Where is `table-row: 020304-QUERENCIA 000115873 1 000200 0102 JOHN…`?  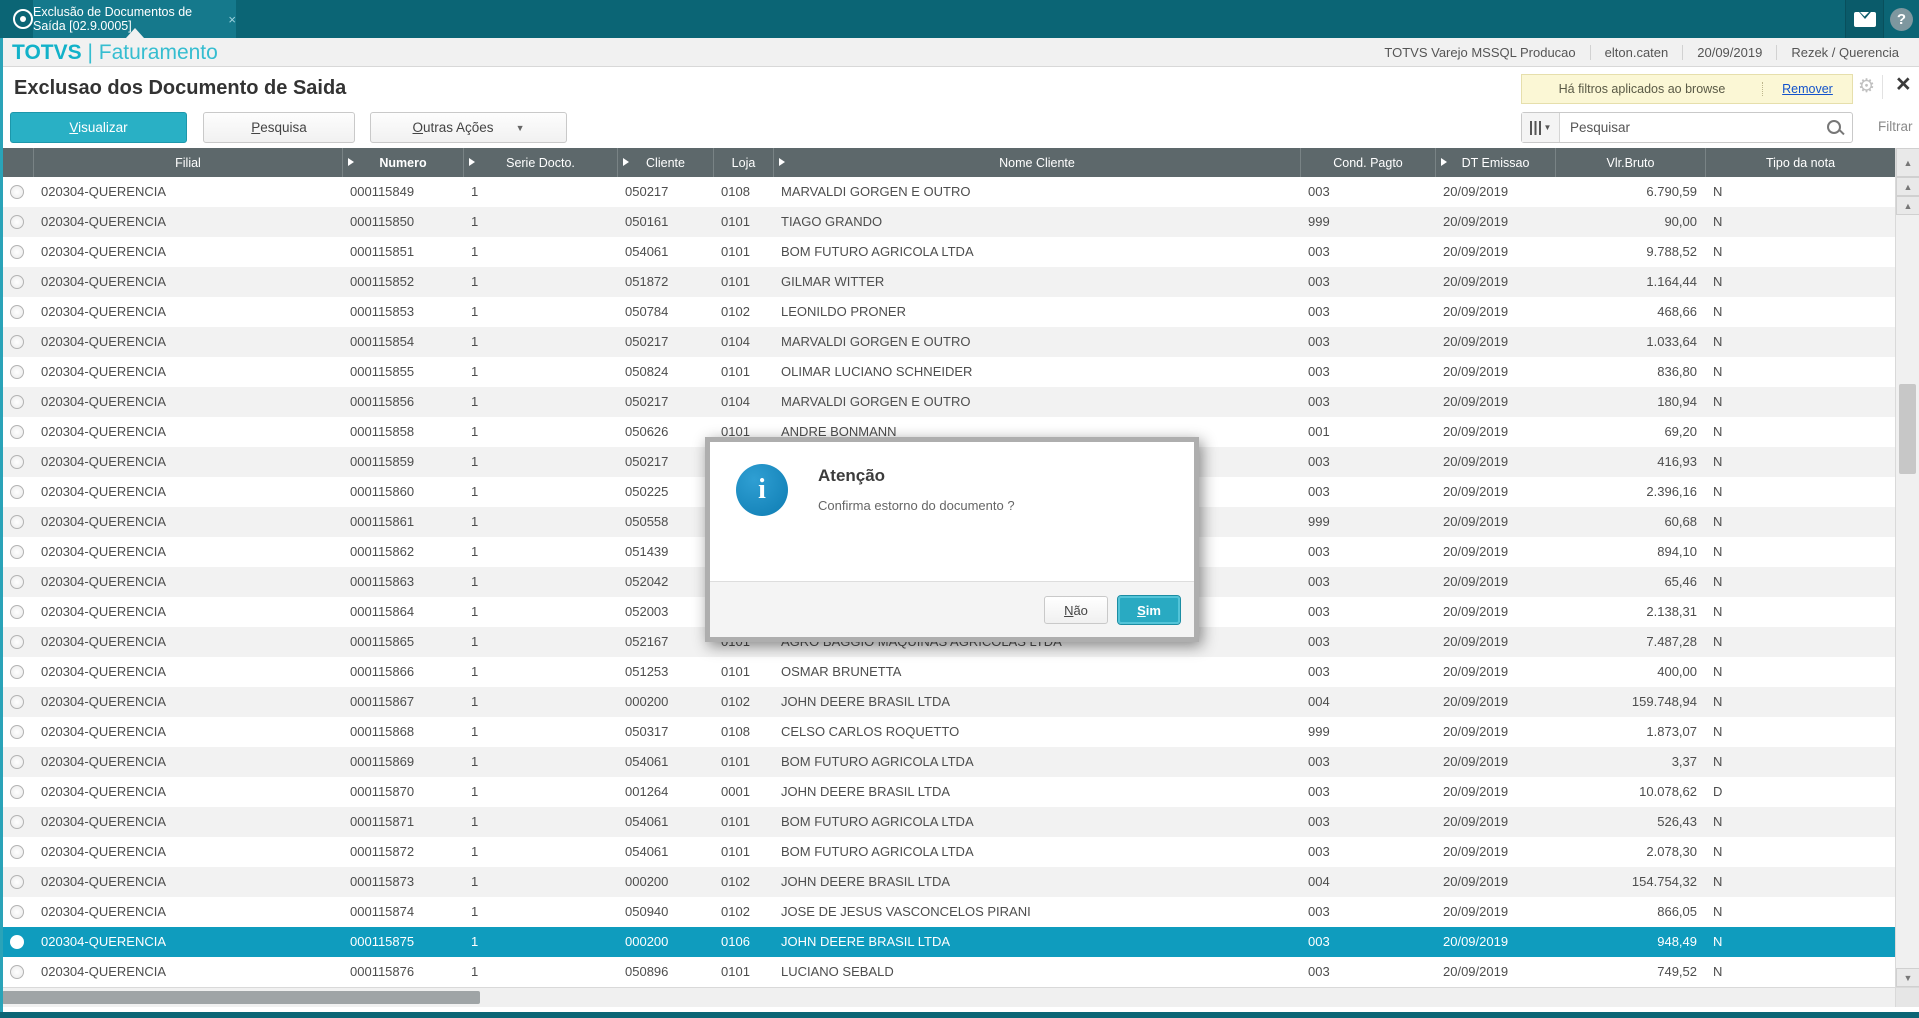 table-row: 020304-QUERENCIA 000115873 1 000200 0102 JOHN… is located at coordinates (947, 882).